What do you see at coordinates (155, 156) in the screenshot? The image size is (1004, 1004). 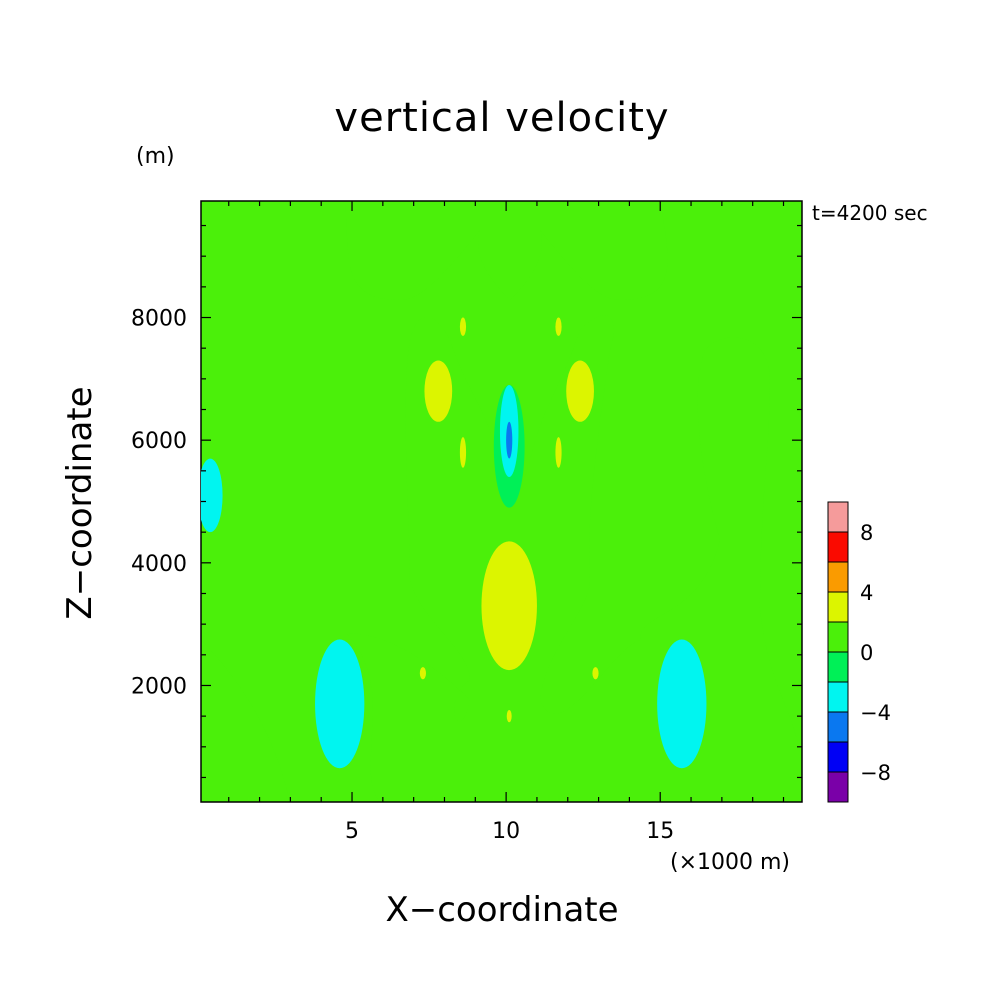 I see `y-unit-label: (m)` at bounding box center [155, 156].